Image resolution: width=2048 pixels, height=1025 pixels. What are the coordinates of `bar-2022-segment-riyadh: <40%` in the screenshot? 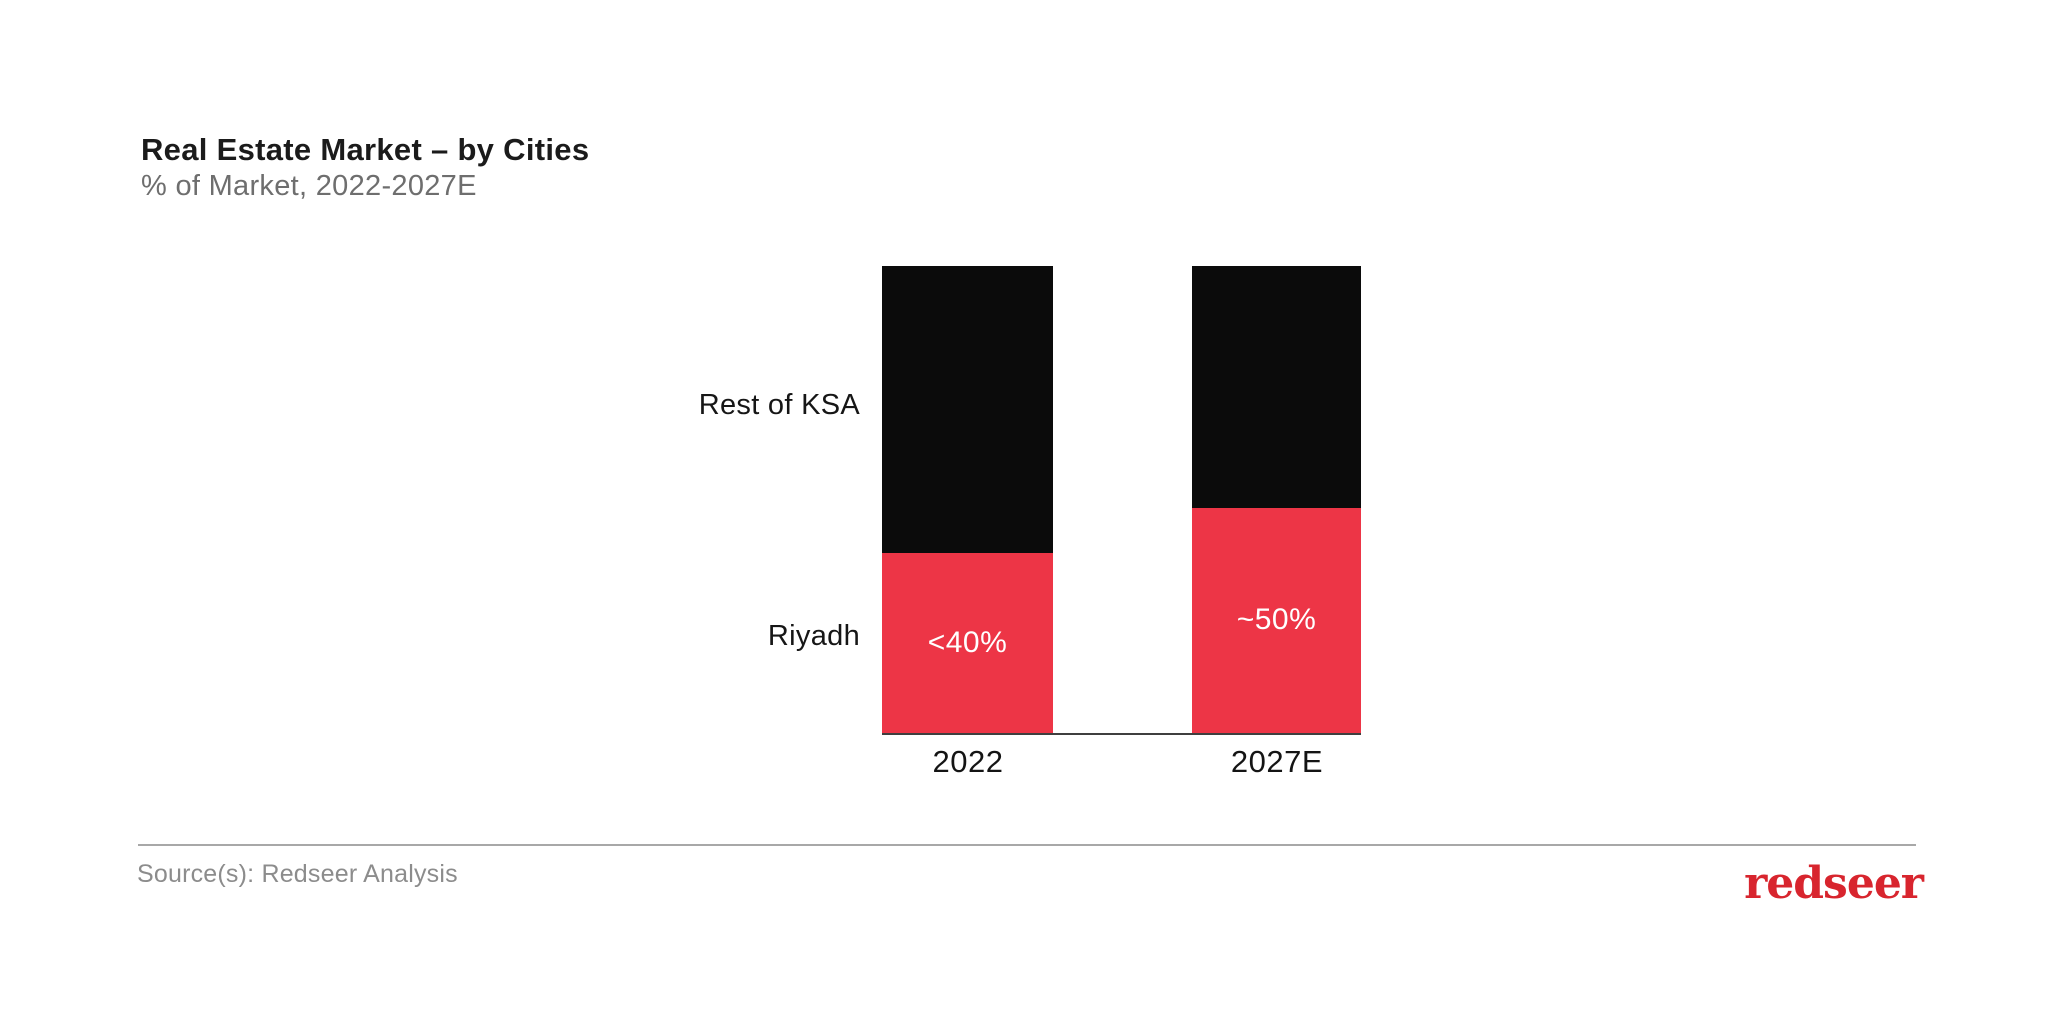 It's located at (967, 643).